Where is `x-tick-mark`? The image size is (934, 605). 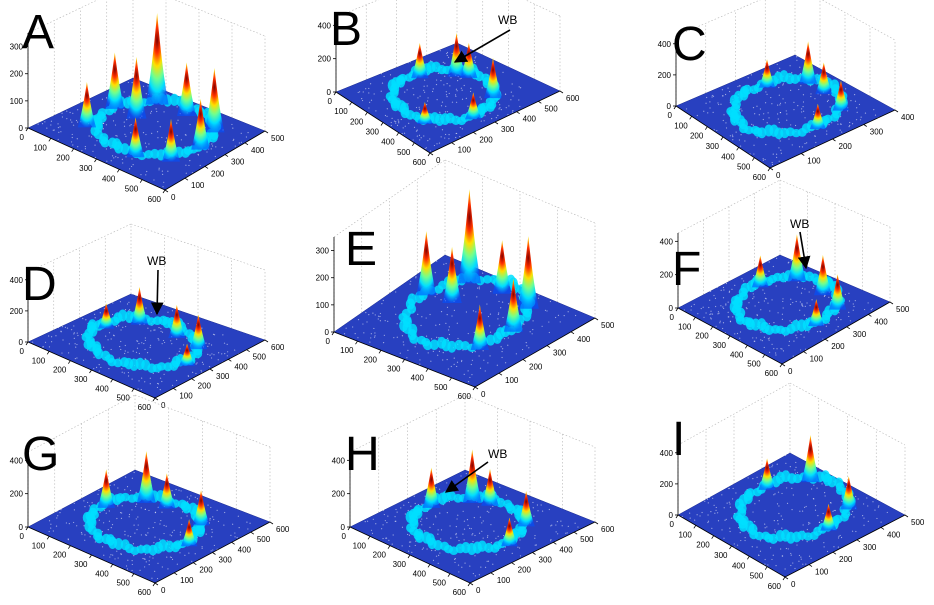
x-tick-mark is located at coordinates (333, 333).